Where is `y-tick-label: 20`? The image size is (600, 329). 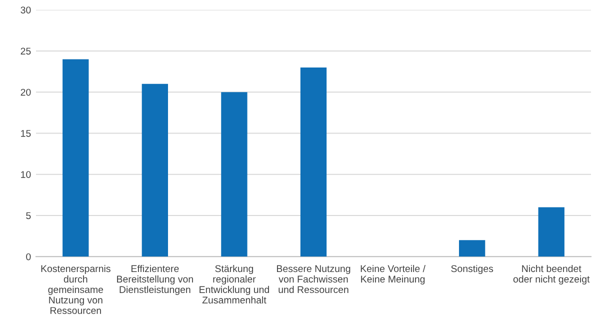
y-tick-label: 20 is located at coordinates (25, 92).